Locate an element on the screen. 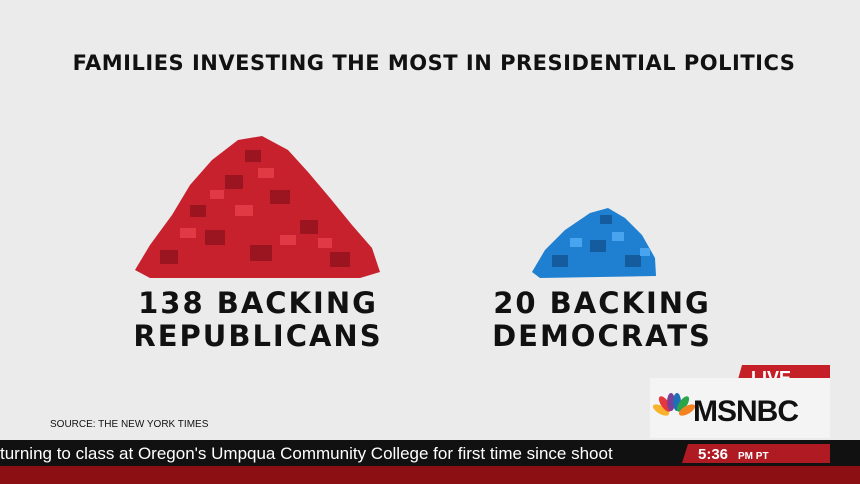 Image resolution: width=860 pixels, height=484 pixels. group-label: 20 BACKING is located at coordinates (602, 303).